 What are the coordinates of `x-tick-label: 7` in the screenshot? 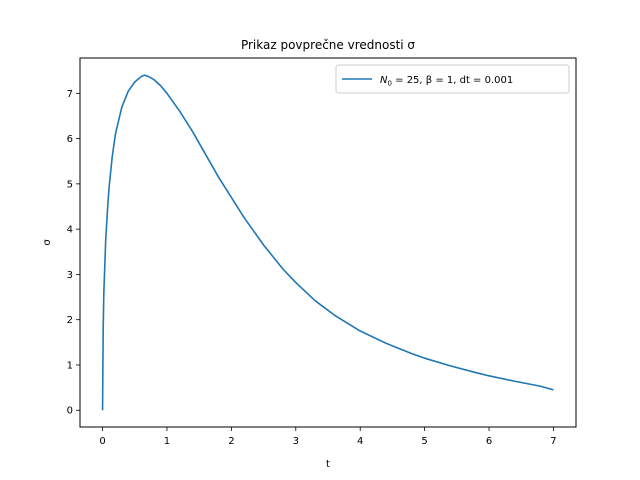 It's located at (553, 441).